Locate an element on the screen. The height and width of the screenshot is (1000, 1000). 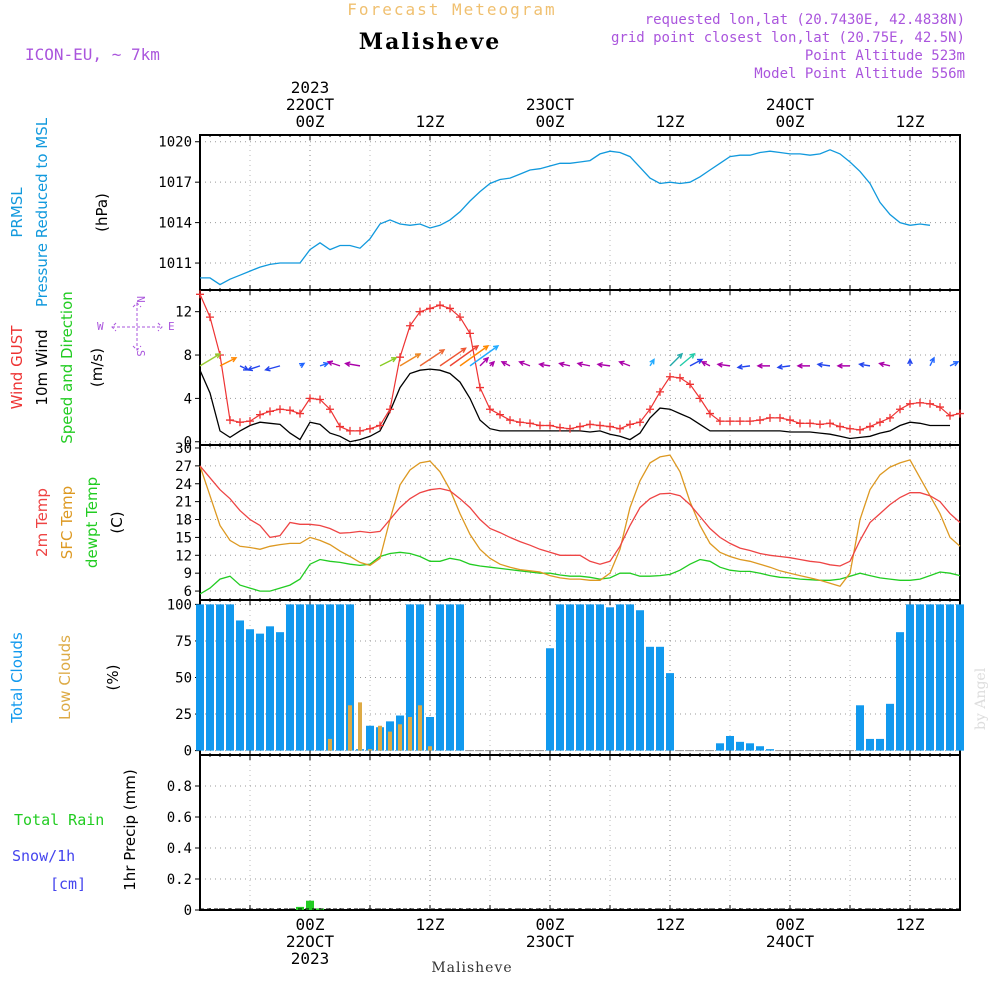
y-tick-label: 30 is located at coordinates (183, 449).